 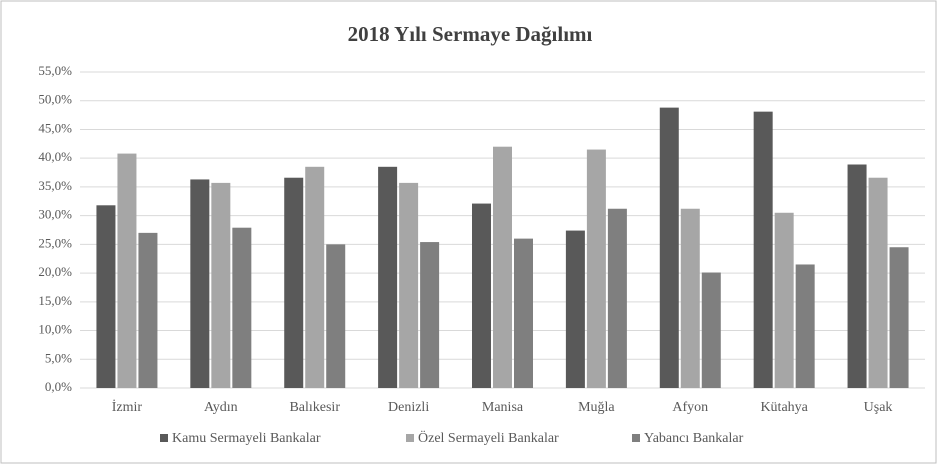 What do you see at coordinates (694, 438) in the screenshot?
I see `legend-label: Yabancı Bankalar` at bounding box center [694, 438].